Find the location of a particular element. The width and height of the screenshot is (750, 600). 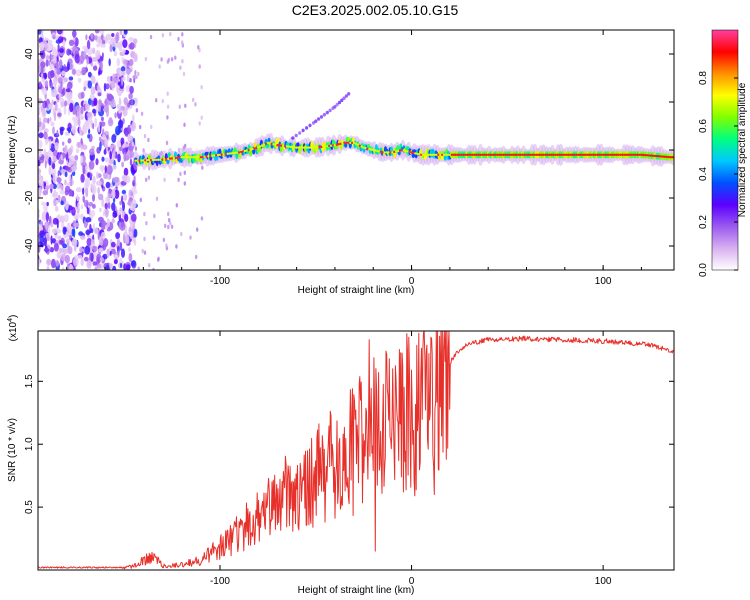

y-tick-label: 1.0 is located at coordinates (29, 444).